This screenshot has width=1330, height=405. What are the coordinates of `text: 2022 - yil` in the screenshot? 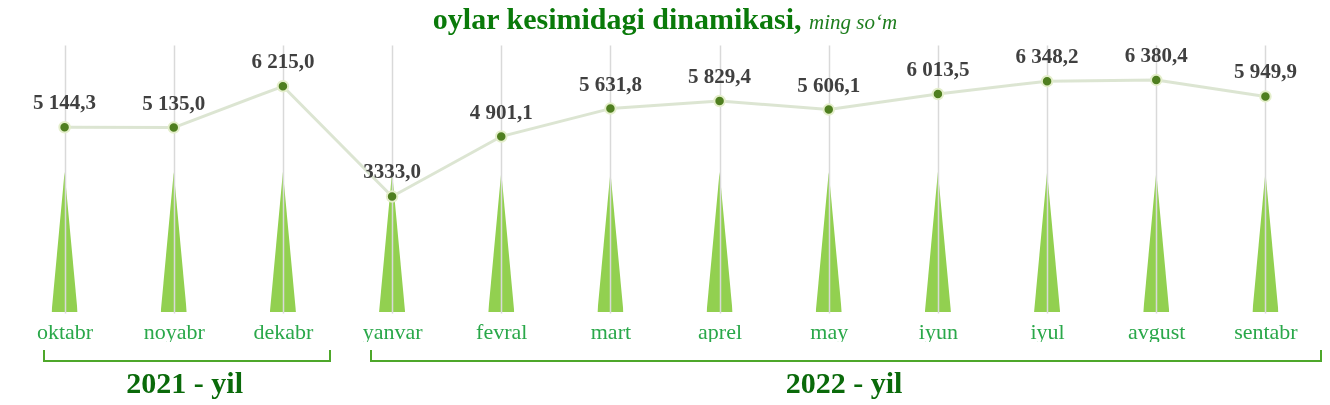 It's located at (844, 383).